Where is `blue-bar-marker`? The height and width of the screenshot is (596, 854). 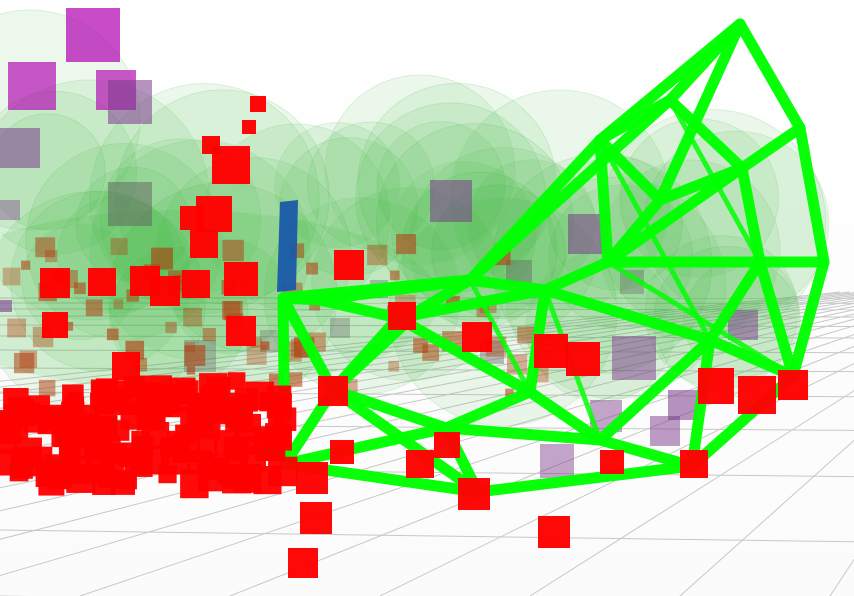 blue-bar-marker is located at coordinates (287, 246).